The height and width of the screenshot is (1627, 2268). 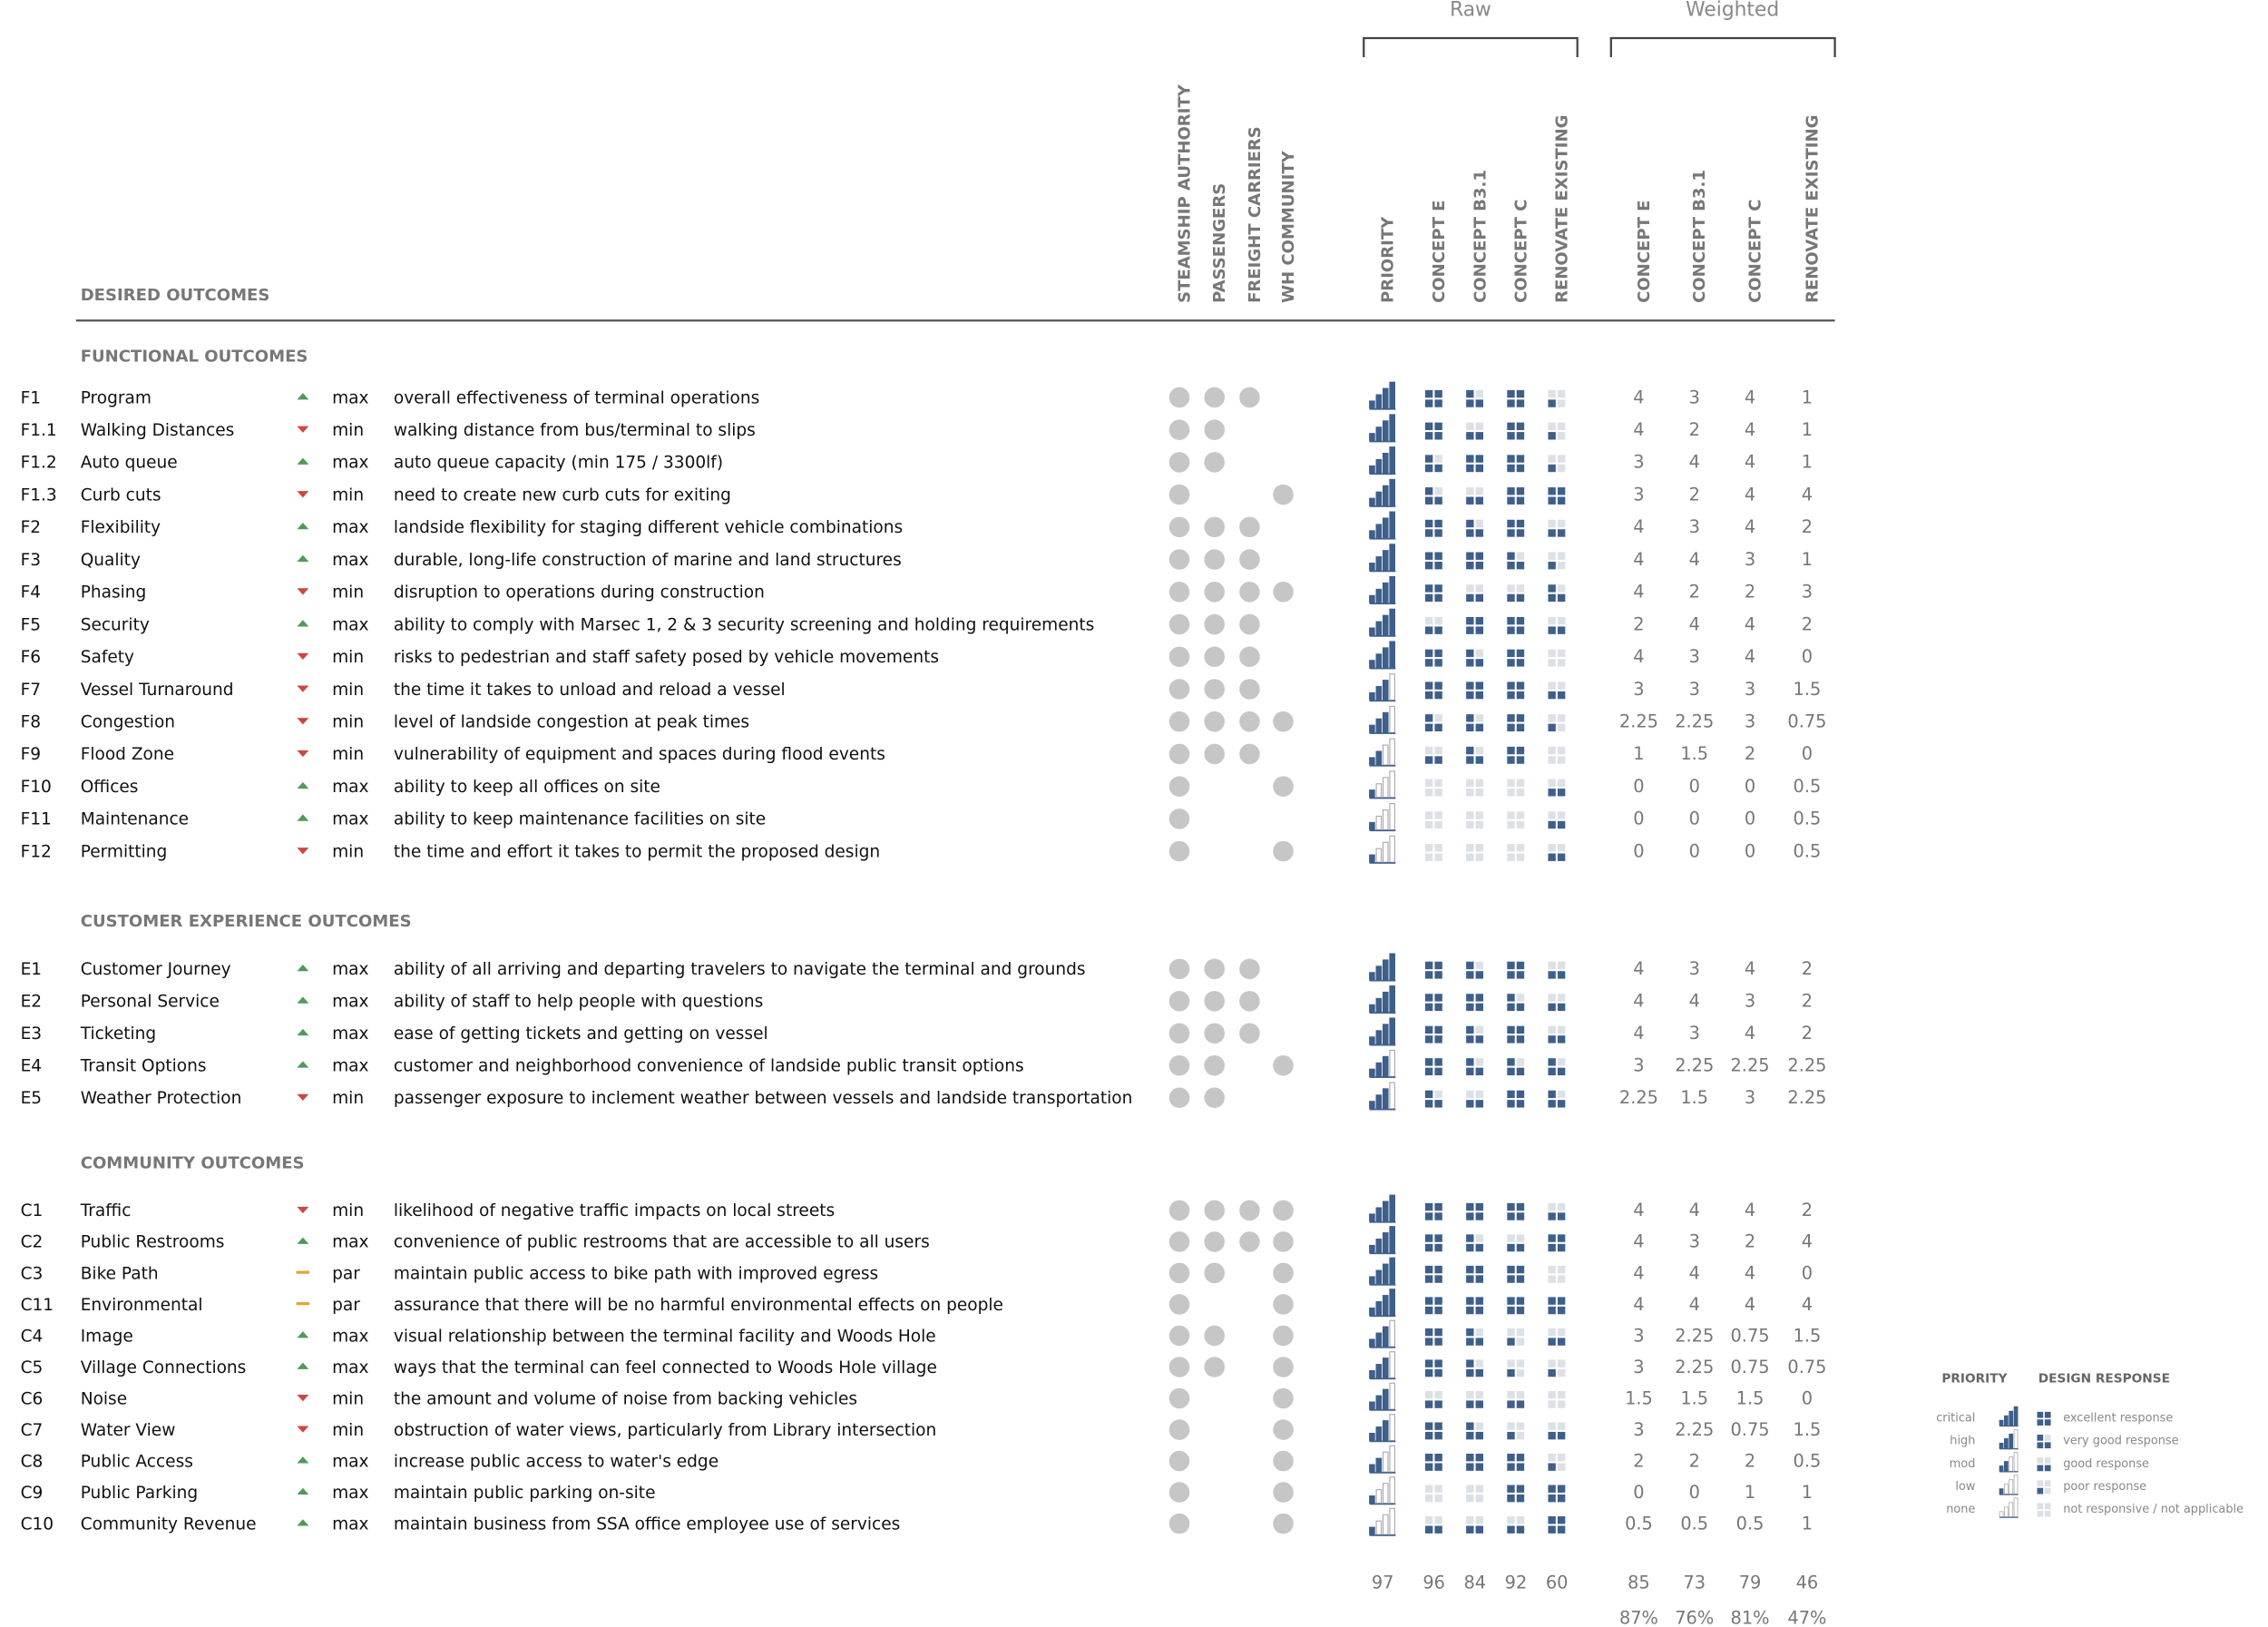 What do you see at coordinates (348, 495) in the screenshot?
I see `direction: min` at bounding box center [348, 495].